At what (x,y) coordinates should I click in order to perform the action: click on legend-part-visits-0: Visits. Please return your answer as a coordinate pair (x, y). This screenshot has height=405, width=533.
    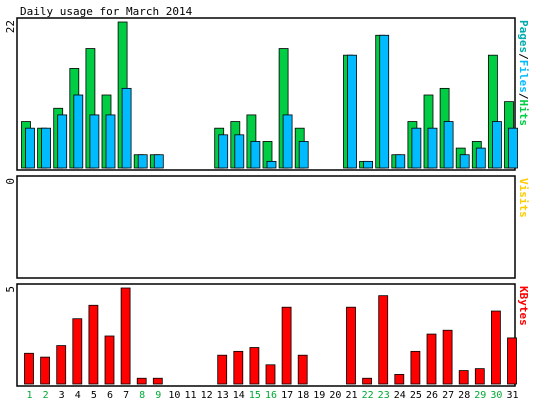
    Looking at the image, I should click on (523, 198).